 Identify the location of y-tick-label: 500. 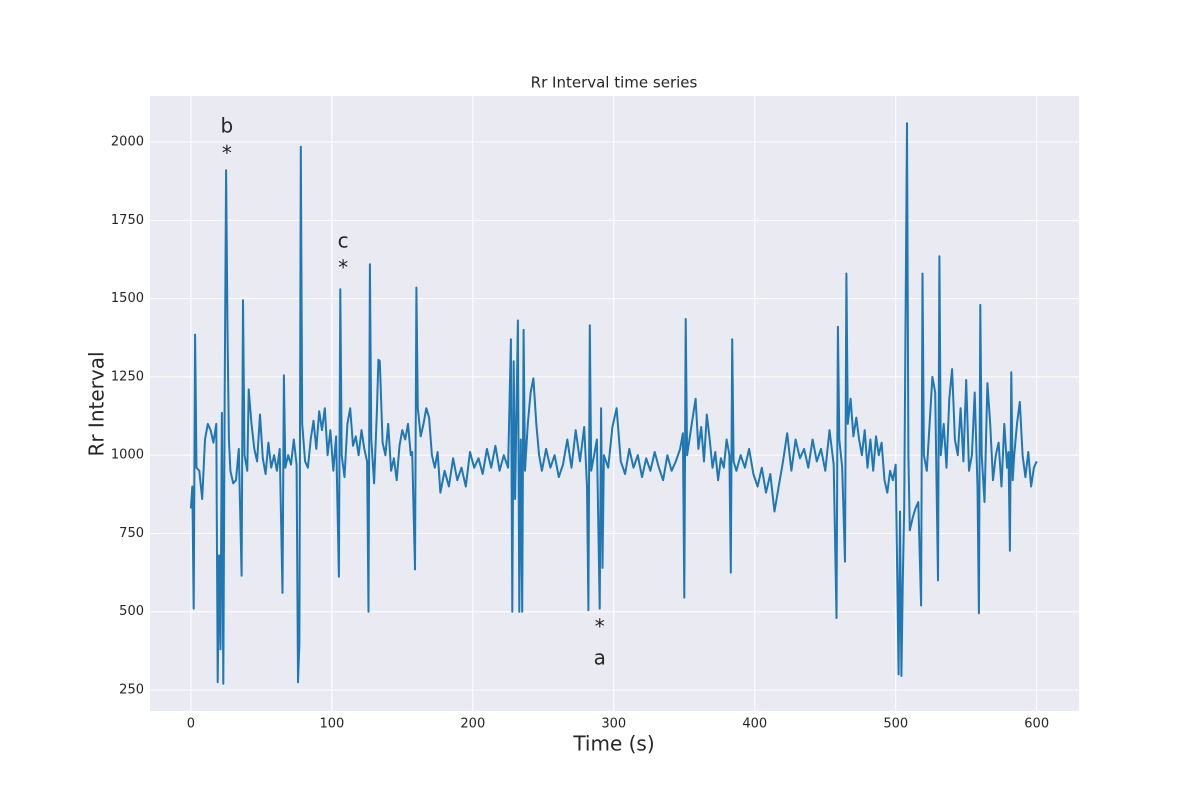
(131, 611).